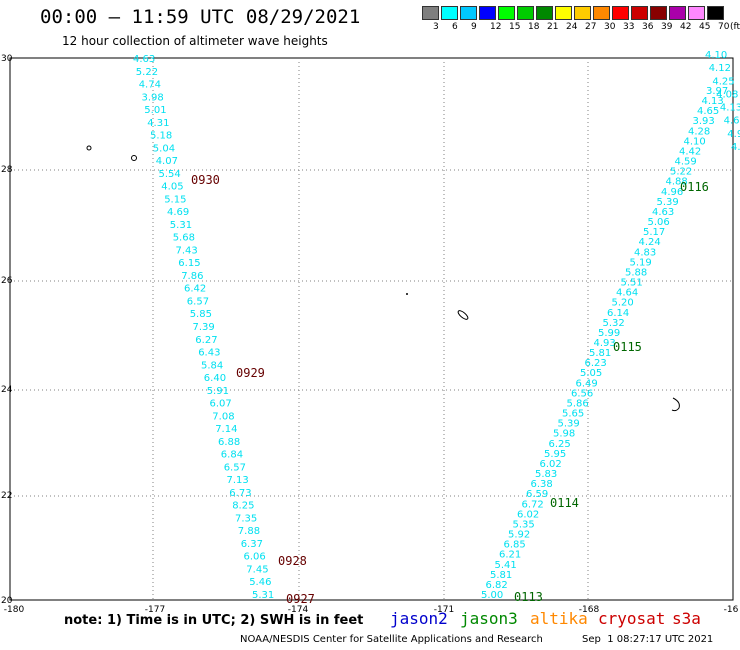  Describe the element at coordinates (648, 639) in the screenshot. I see `timestamp-text: Sep 1 08:27:17 UTC 2021` at that location.